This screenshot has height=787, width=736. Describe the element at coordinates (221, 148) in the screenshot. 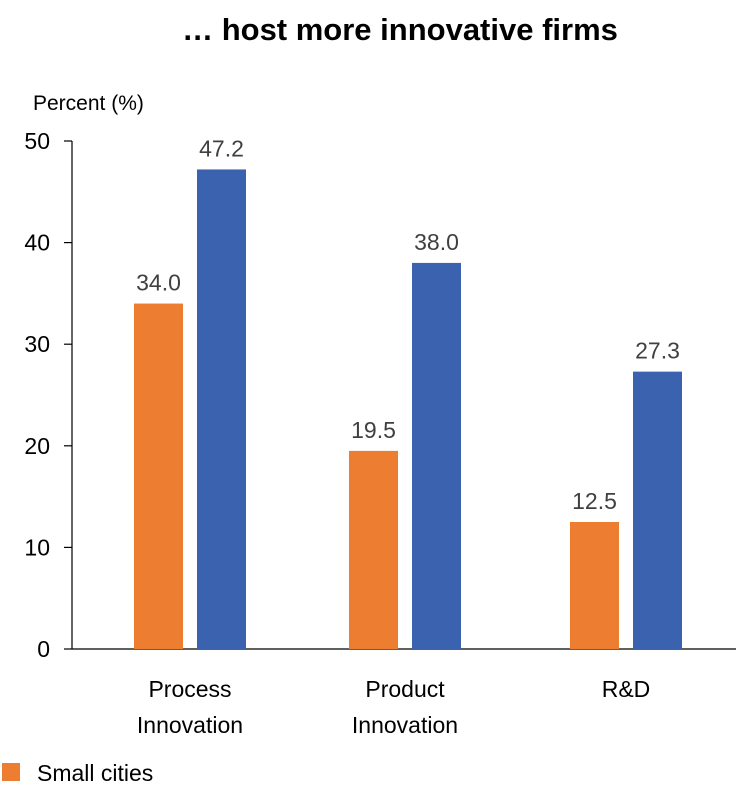

I see `data-label: 47.2` at that location.